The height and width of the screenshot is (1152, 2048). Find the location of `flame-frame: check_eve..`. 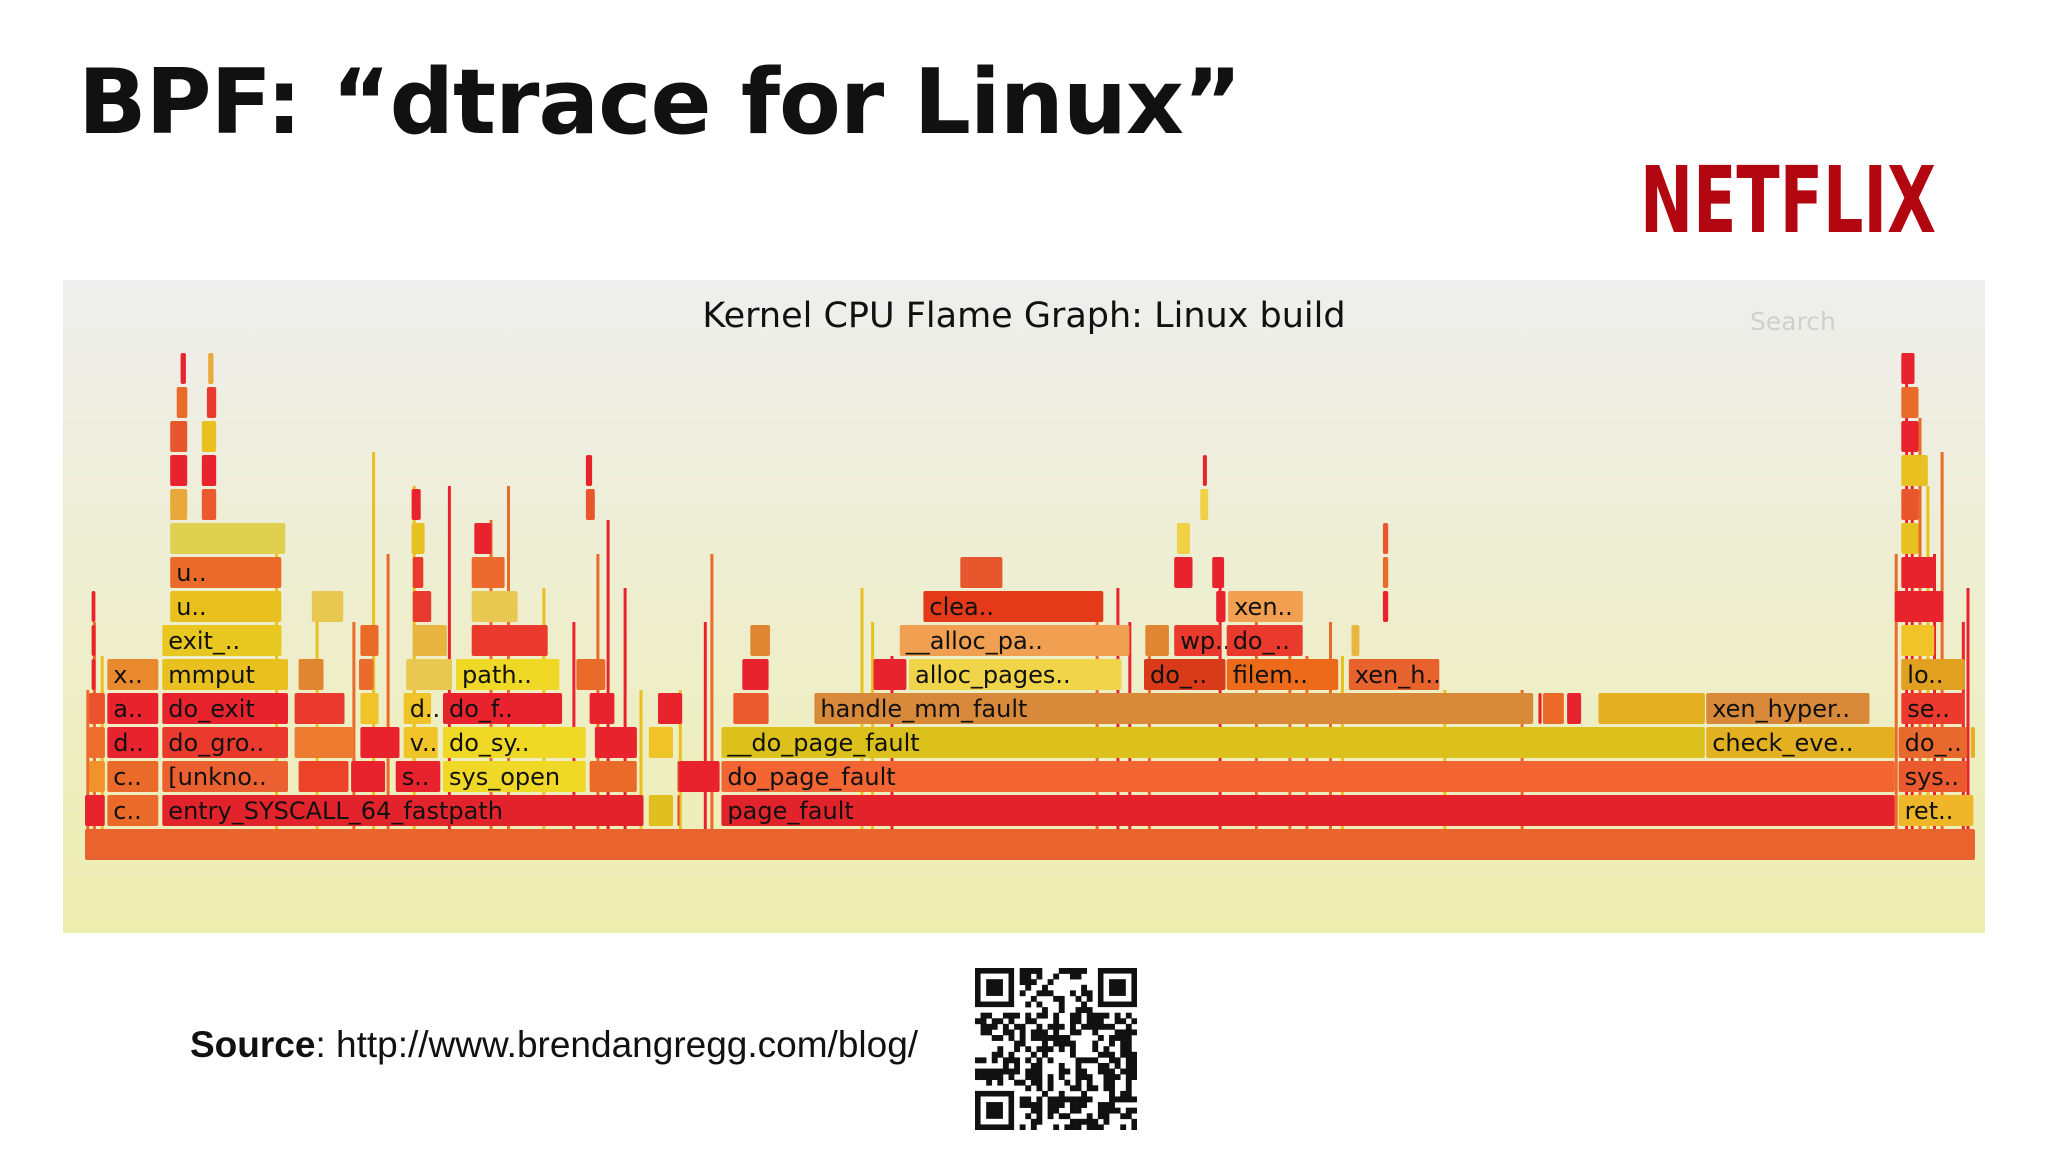

flame-frame: check_eve.. is located at coordinates (1800, 742).